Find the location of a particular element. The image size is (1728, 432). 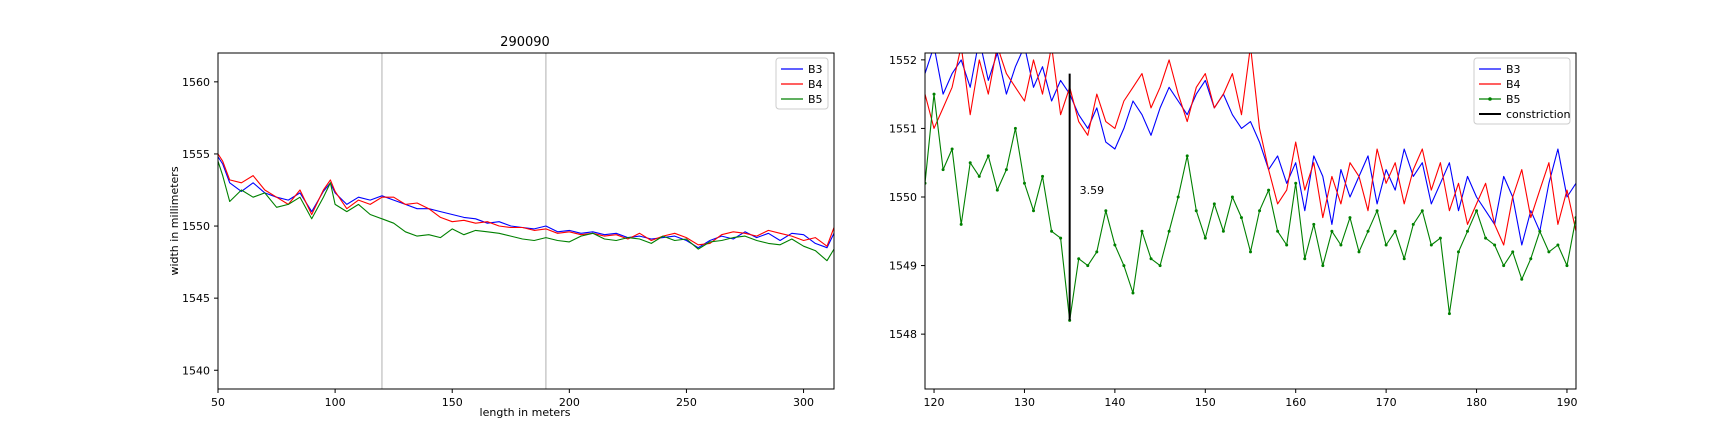

legend: B3 B4 B5 constriction is located at coordinates (1522, 91).